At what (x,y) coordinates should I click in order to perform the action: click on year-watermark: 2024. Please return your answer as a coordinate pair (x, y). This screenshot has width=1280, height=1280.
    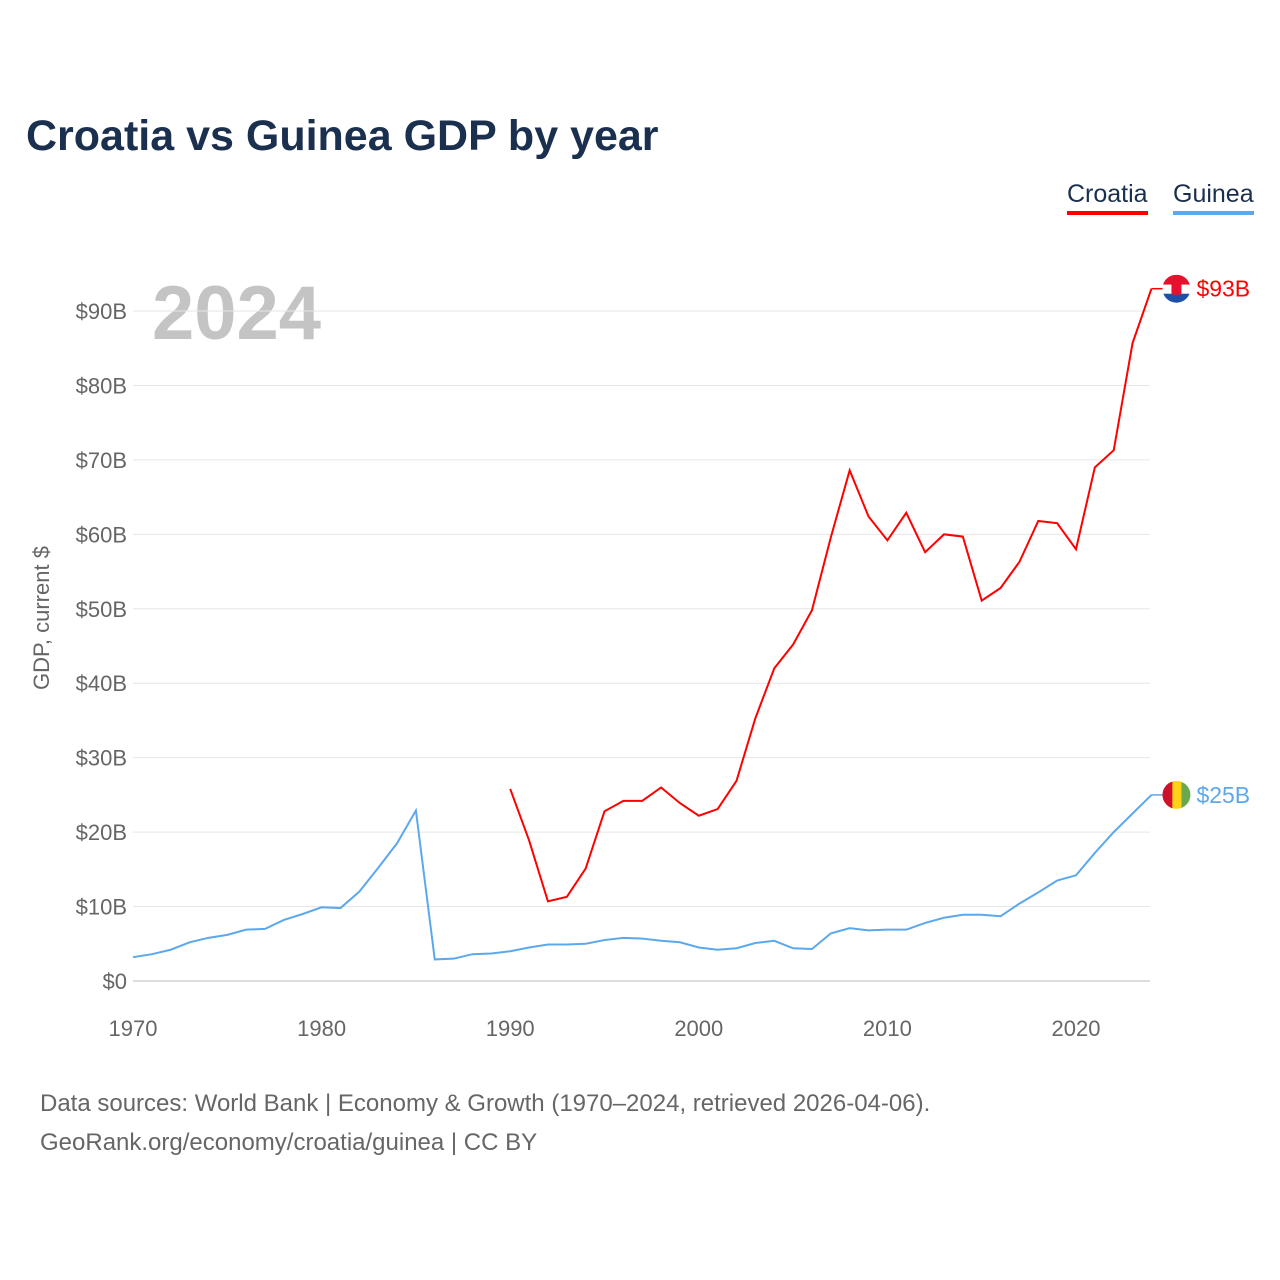
    Looking at the image, I should click on (237, 313).